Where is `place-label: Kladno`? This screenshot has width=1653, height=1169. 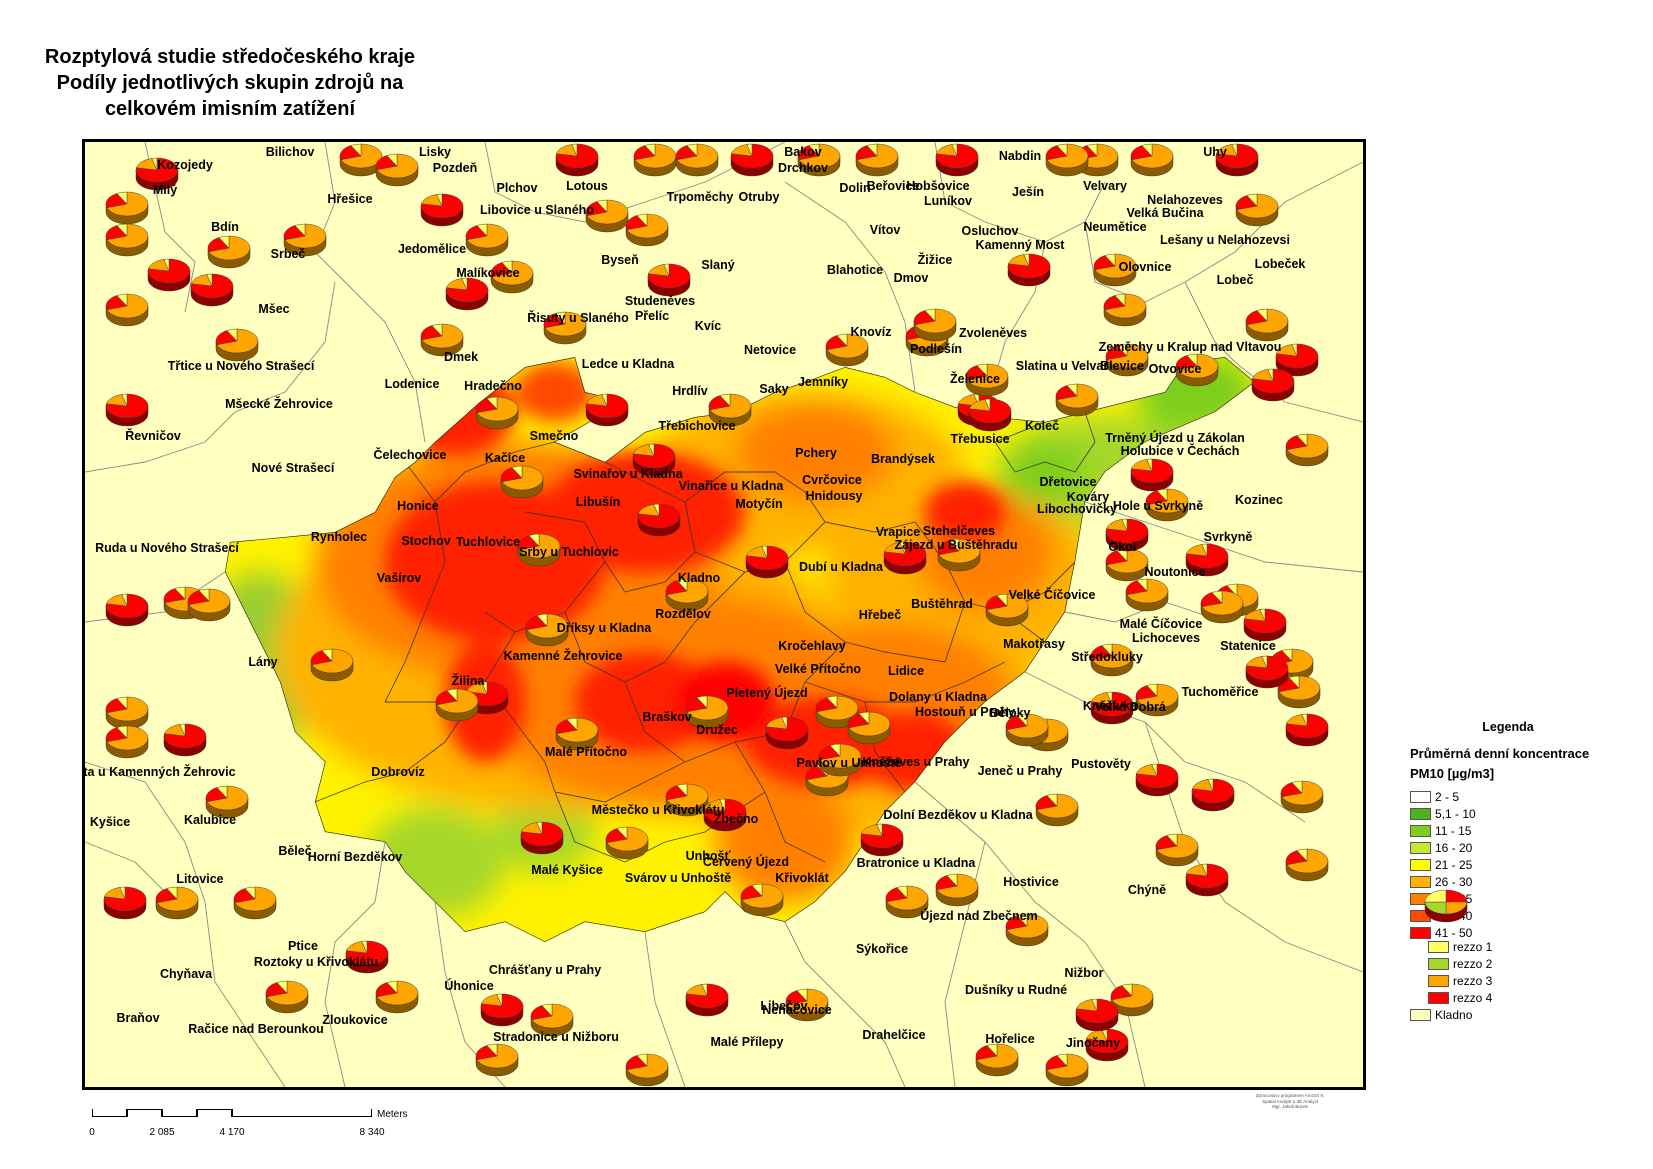
place-label: Kladno is located at coordinates (699, 578).